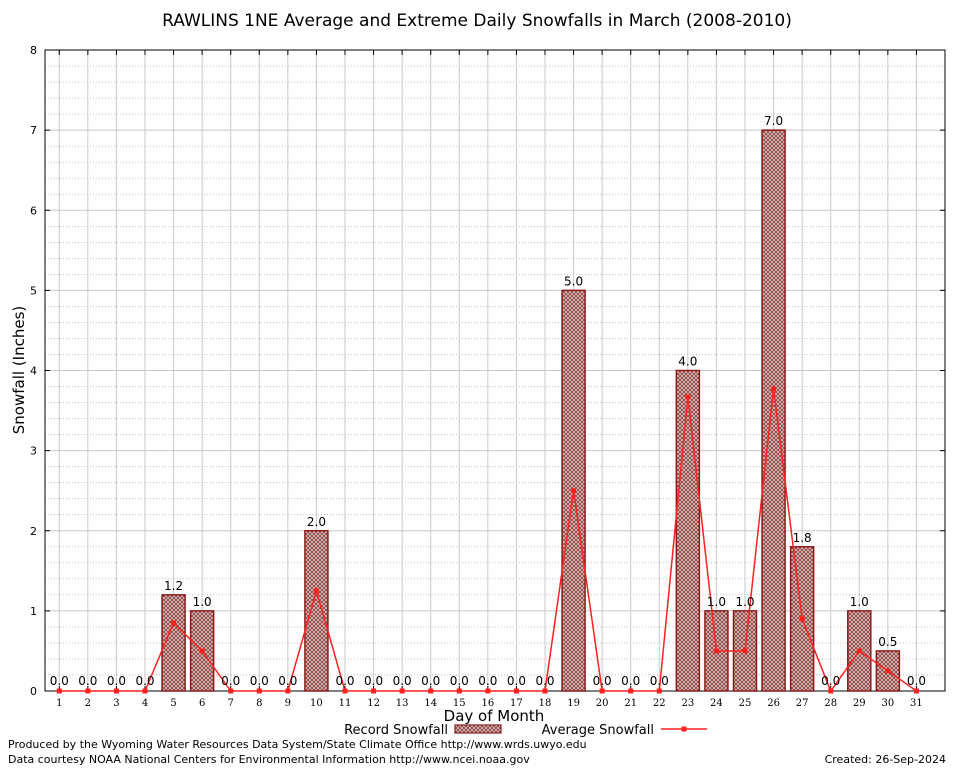  Describe the element at coordinates (33, 210) in the screenshot. I see `y-tick-label: 6` at that location.